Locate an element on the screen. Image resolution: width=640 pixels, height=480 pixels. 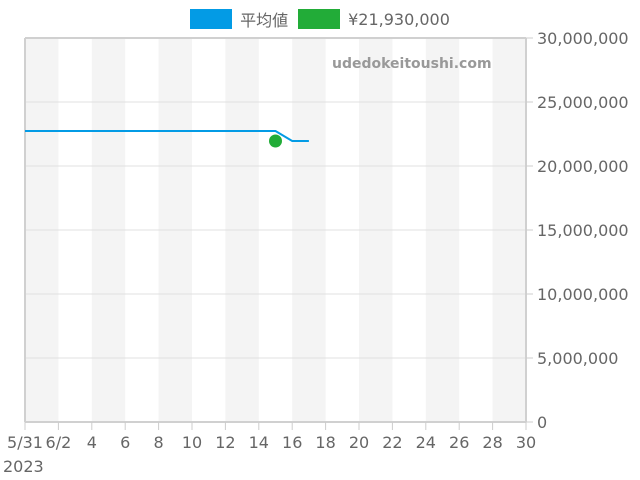
x-label-6-2: 6/2 is located at coordinates (59, 442).